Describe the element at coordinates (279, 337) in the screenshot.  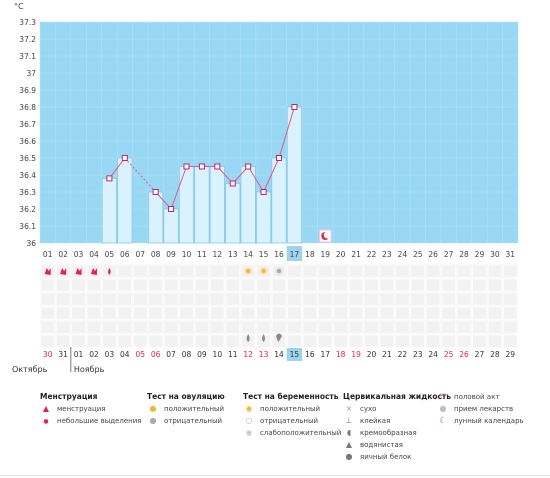
I see `creamy-icon` at that location.